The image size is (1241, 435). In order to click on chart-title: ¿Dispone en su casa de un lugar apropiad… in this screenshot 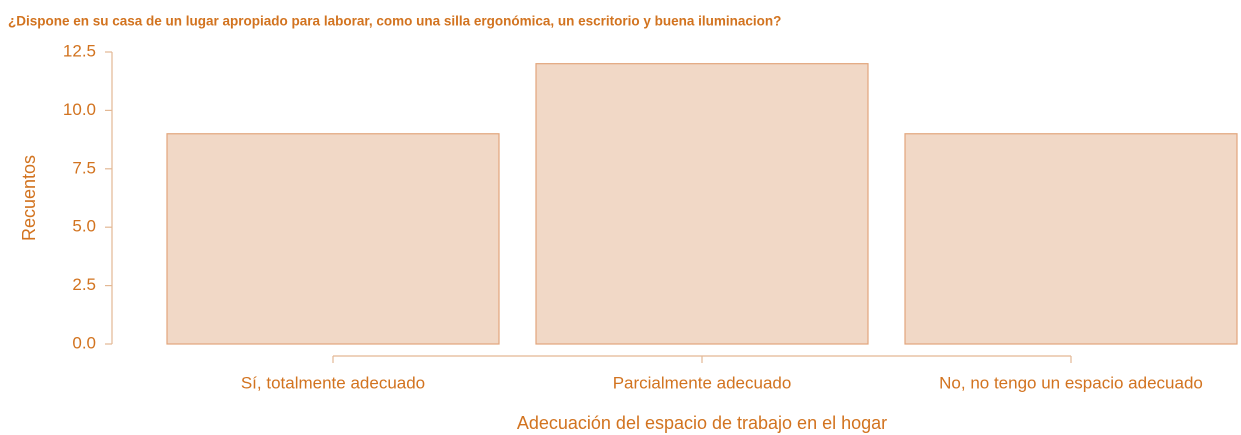, I will do `click(394, 21)`.